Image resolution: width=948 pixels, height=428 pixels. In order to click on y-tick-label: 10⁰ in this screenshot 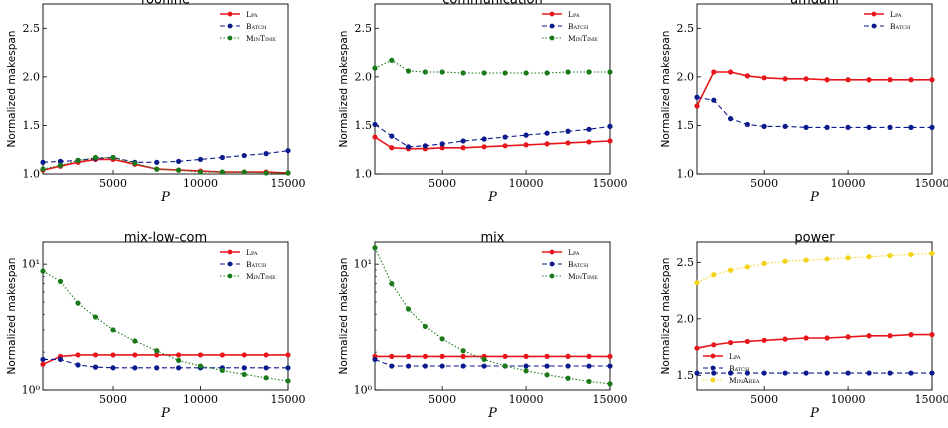, I will do `click(31, 390)`.